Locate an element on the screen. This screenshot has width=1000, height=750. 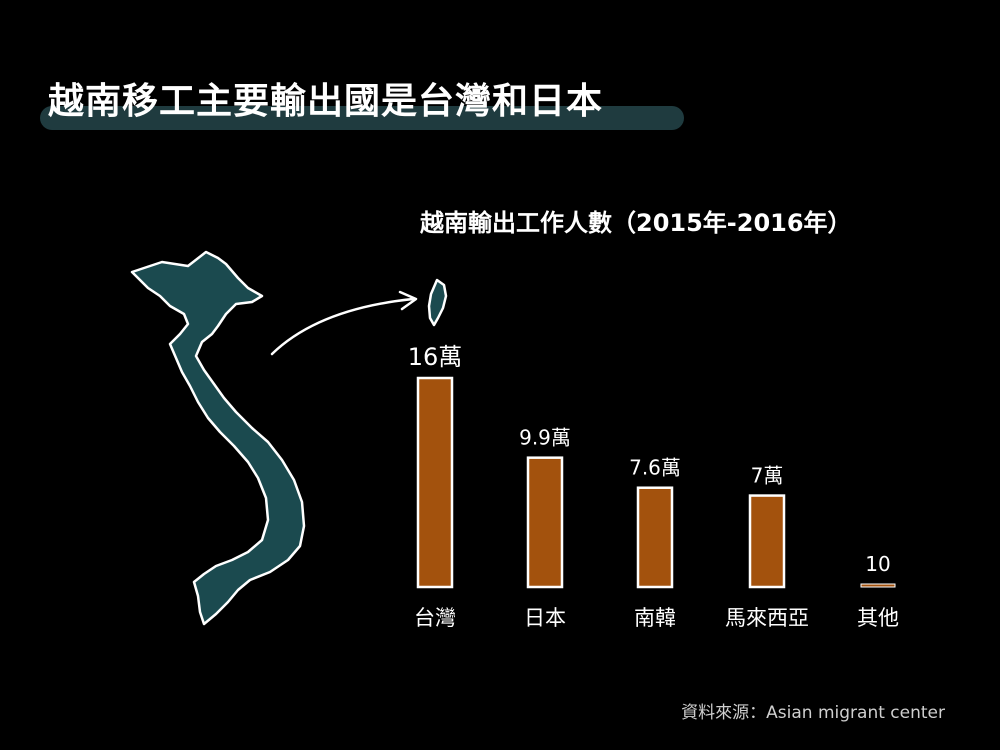
data-label-3: 7萬 is located at coordinates (767, 476).